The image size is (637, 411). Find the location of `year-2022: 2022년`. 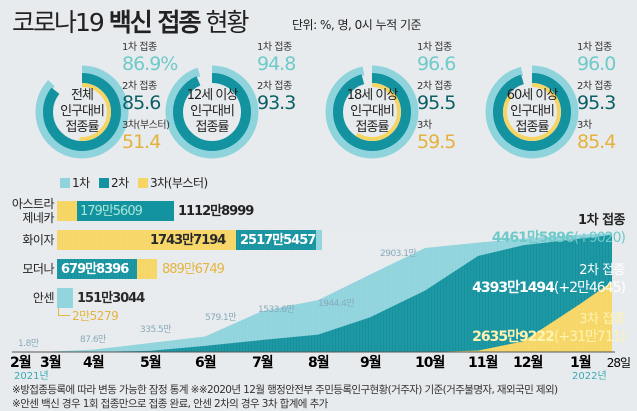

year-2022: 2022년 is located at coordinates (589, 376).